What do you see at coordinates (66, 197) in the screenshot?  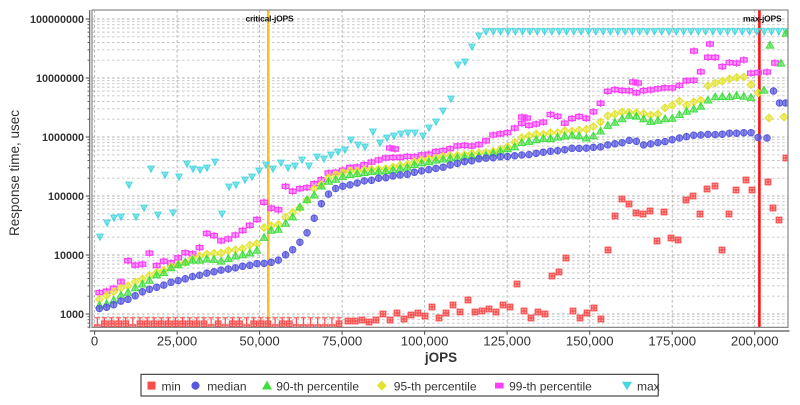 I see `svg-text: 100000` at bounding box center [66, 197].